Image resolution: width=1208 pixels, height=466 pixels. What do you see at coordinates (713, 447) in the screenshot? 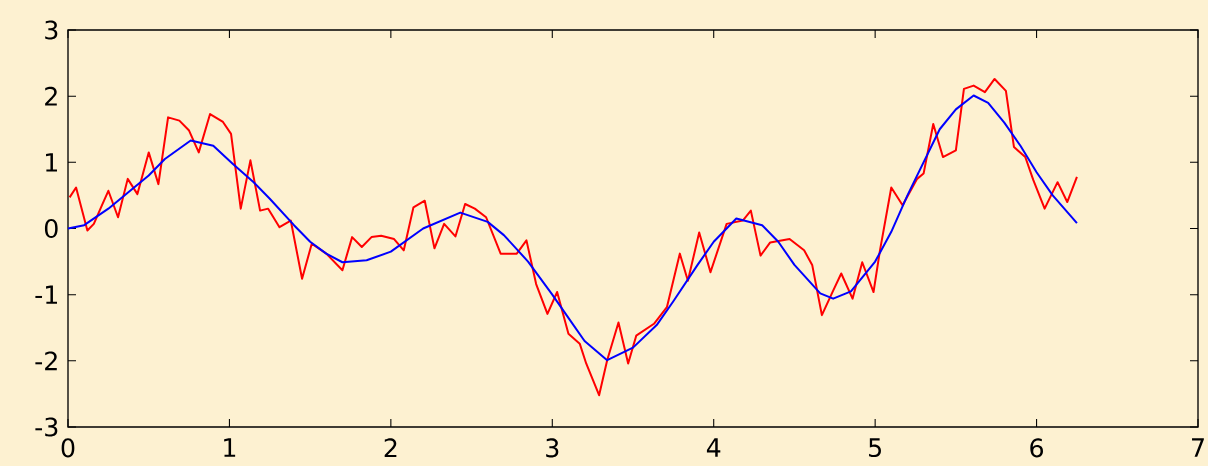
I see `x-tick-label: 4` at bounding box center [713, 447].